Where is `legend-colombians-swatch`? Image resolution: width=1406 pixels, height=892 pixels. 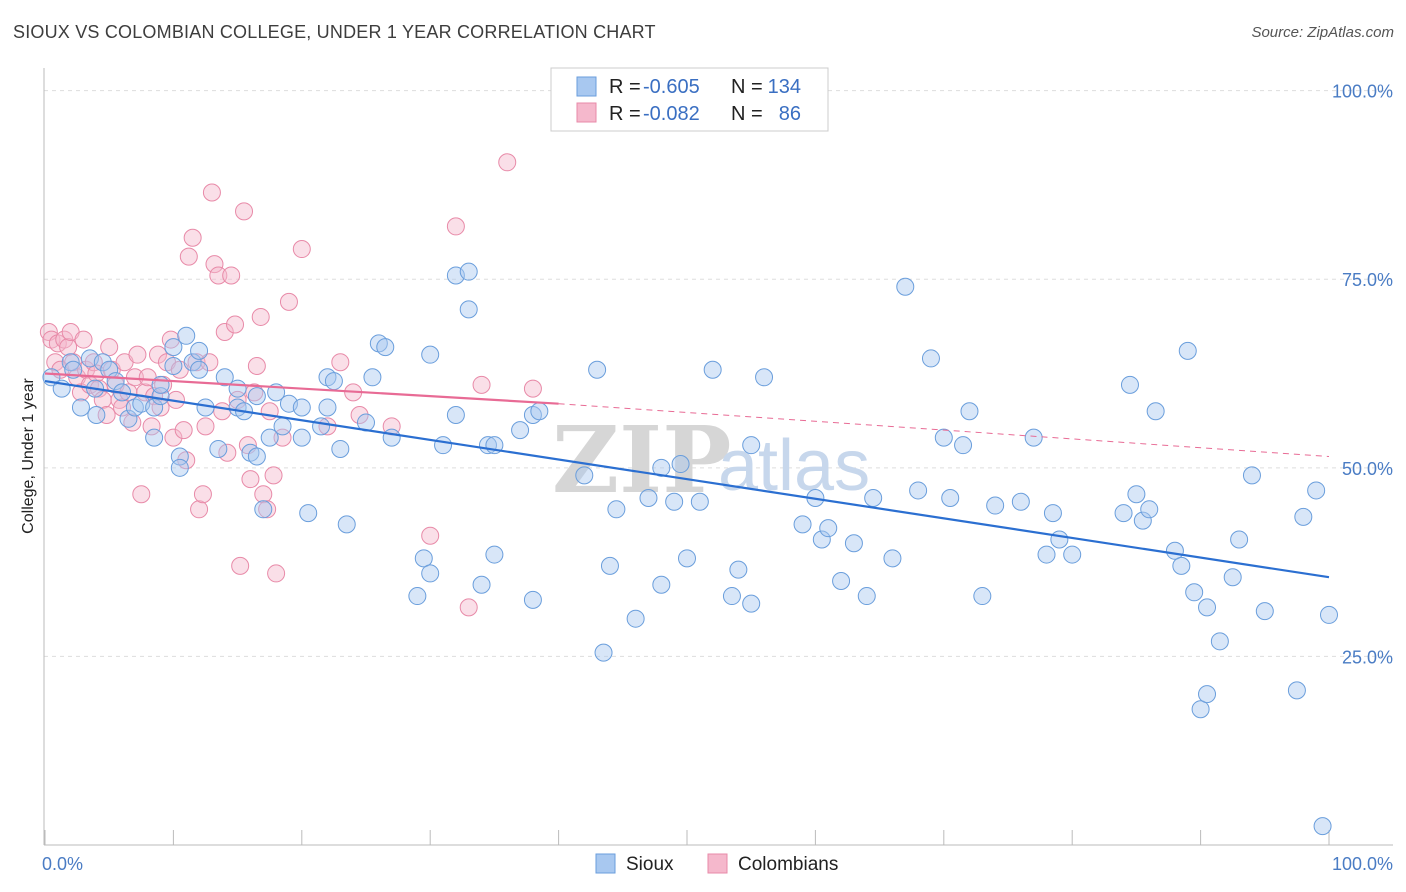 legend-colombians-swatch is located at coordinates (586, 112).